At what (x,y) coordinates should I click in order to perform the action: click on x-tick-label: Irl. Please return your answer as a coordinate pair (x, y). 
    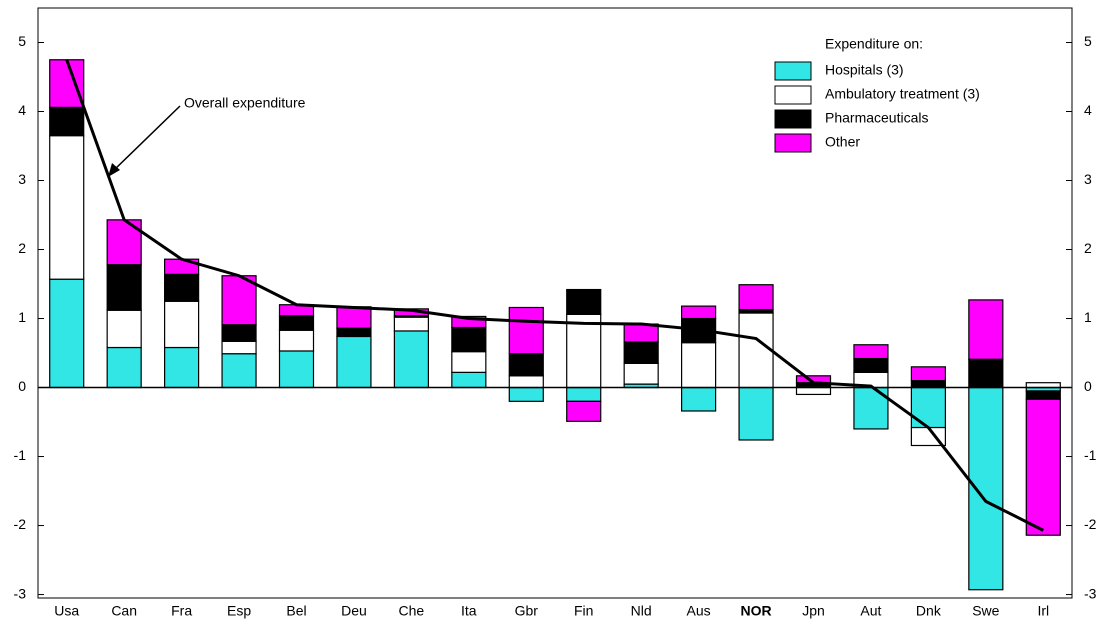
    Looking at the image, I should click on (1043, 611).